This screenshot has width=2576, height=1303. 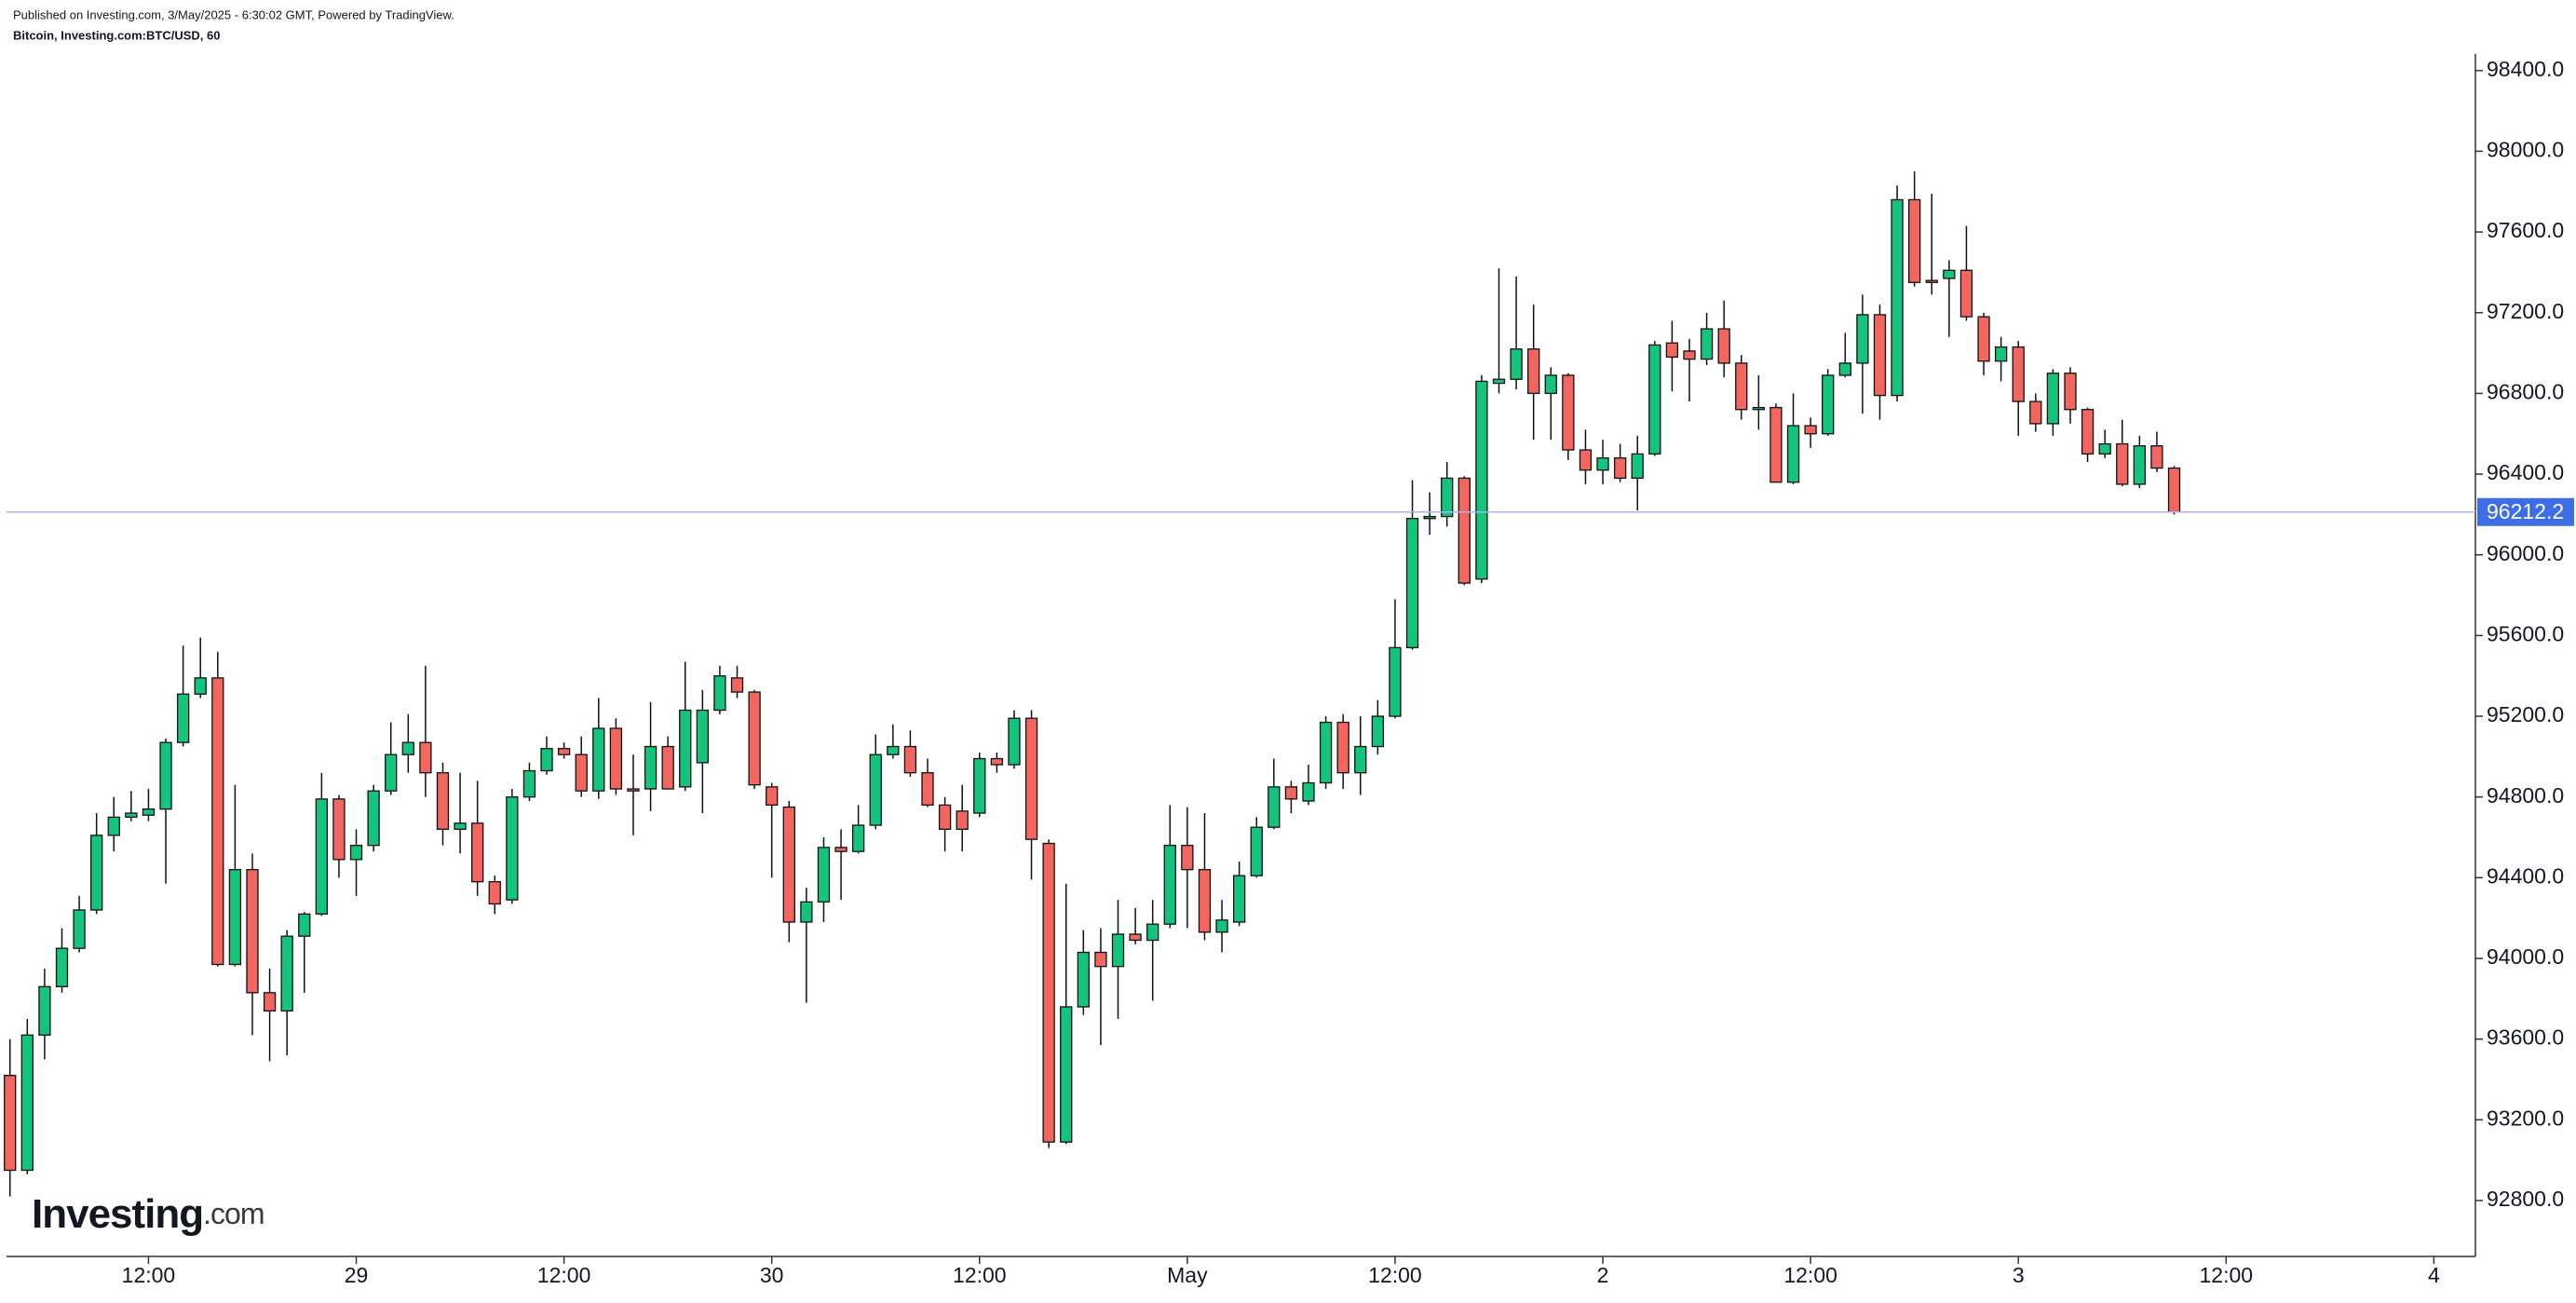 I want to click on x-tick-label: 30, so click(x=772, y=1275).